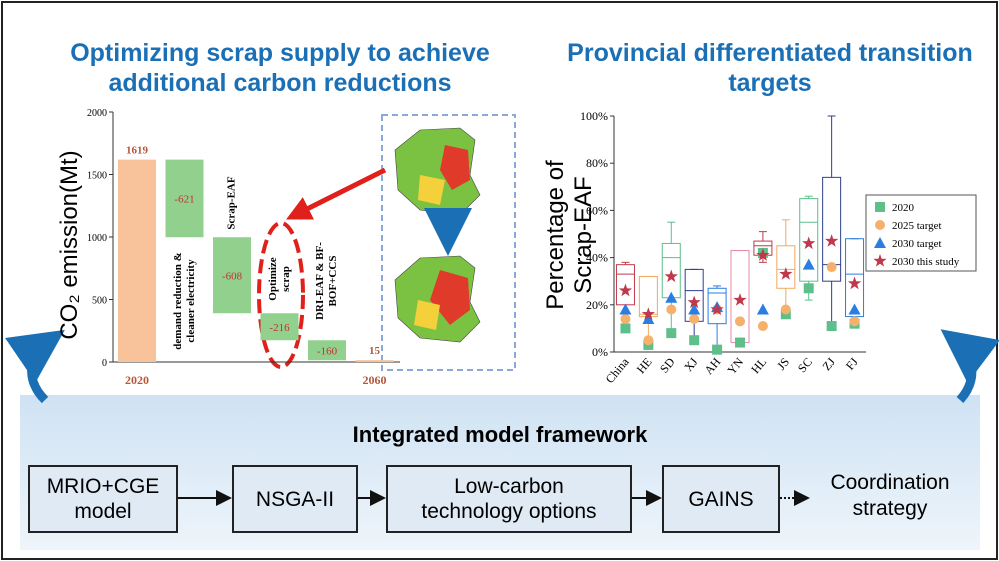 The height and width of the screenshot is (561, 999). What do you see at coordinates (644, 365) in the screenshot?
I see `x-tick-label: HE` at bounding box center [644, 365].